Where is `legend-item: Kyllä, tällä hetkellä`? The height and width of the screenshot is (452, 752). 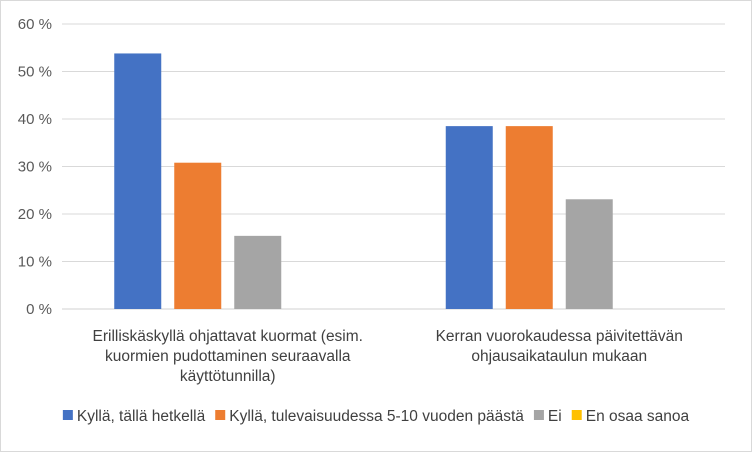
legend-item: Kyllä, tällä hetkellä is located at coordinates (134, 416).